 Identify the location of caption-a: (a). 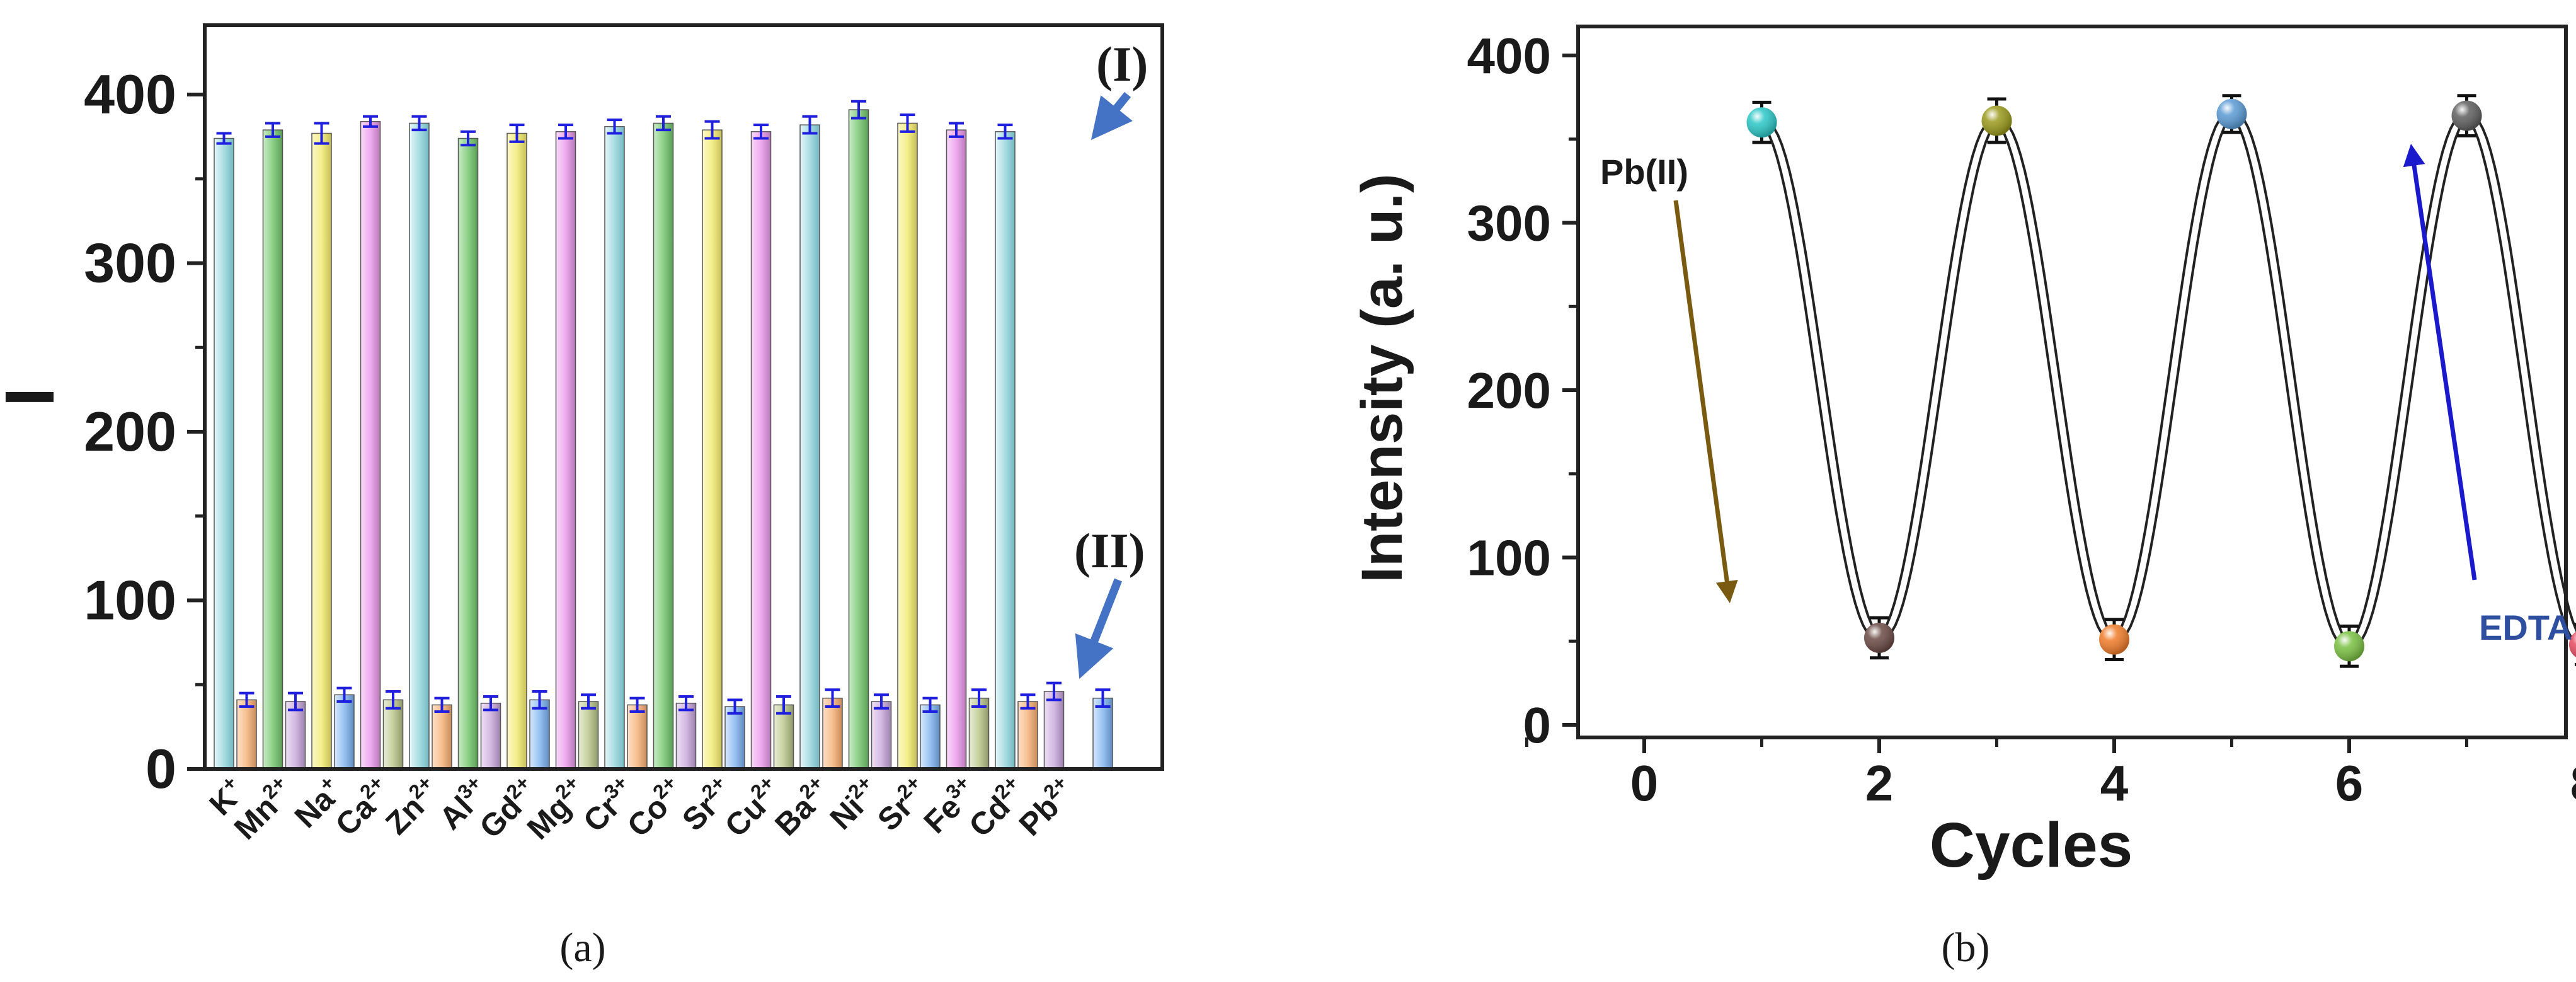
(582, 948).